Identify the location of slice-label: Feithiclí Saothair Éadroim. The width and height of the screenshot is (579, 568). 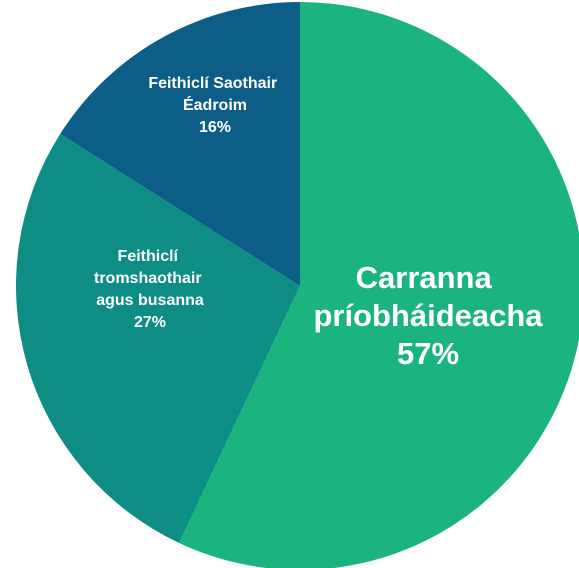
(214, 94).